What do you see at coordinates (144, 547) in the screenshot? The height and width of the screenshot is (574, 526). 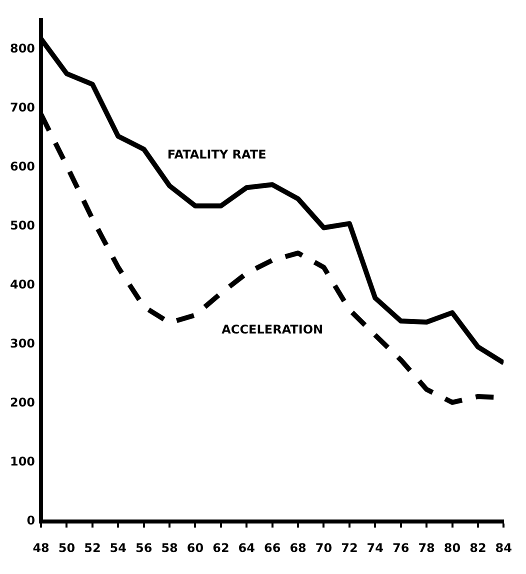 I see `x-tick-label: 56` at bounding box center [144, 547].